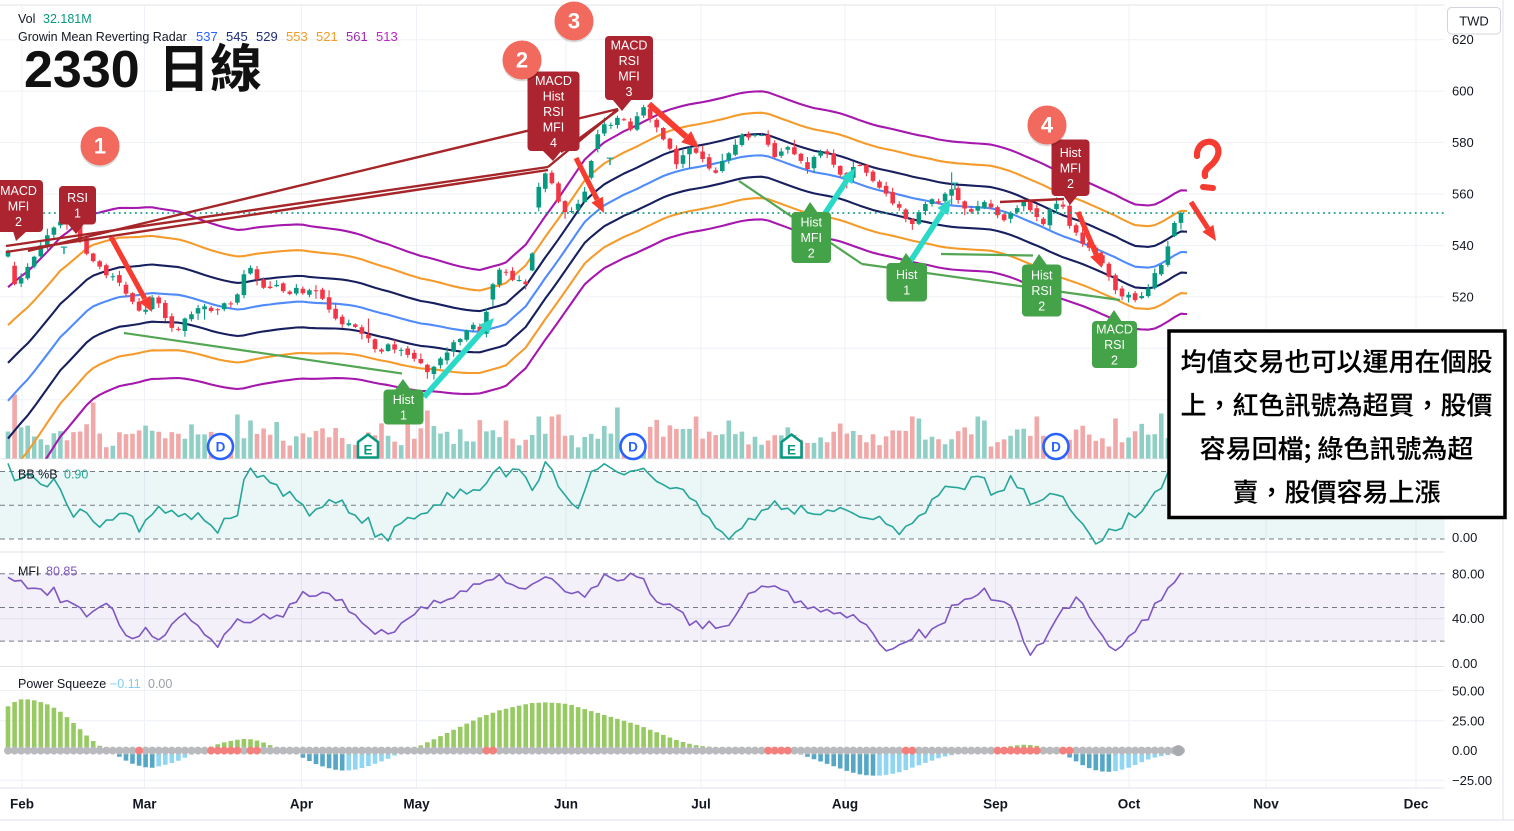  Describe the element at coordinates (267, 36) in the screenshot. I see `svg-text: 529` at that location.